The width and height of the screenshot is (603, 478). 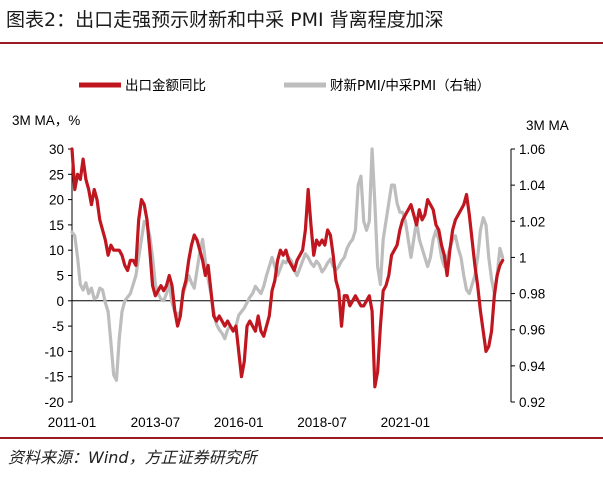 I want to click on source-note: 资料来源：Wind，方正证券研究所, so click(x=132, y=457).